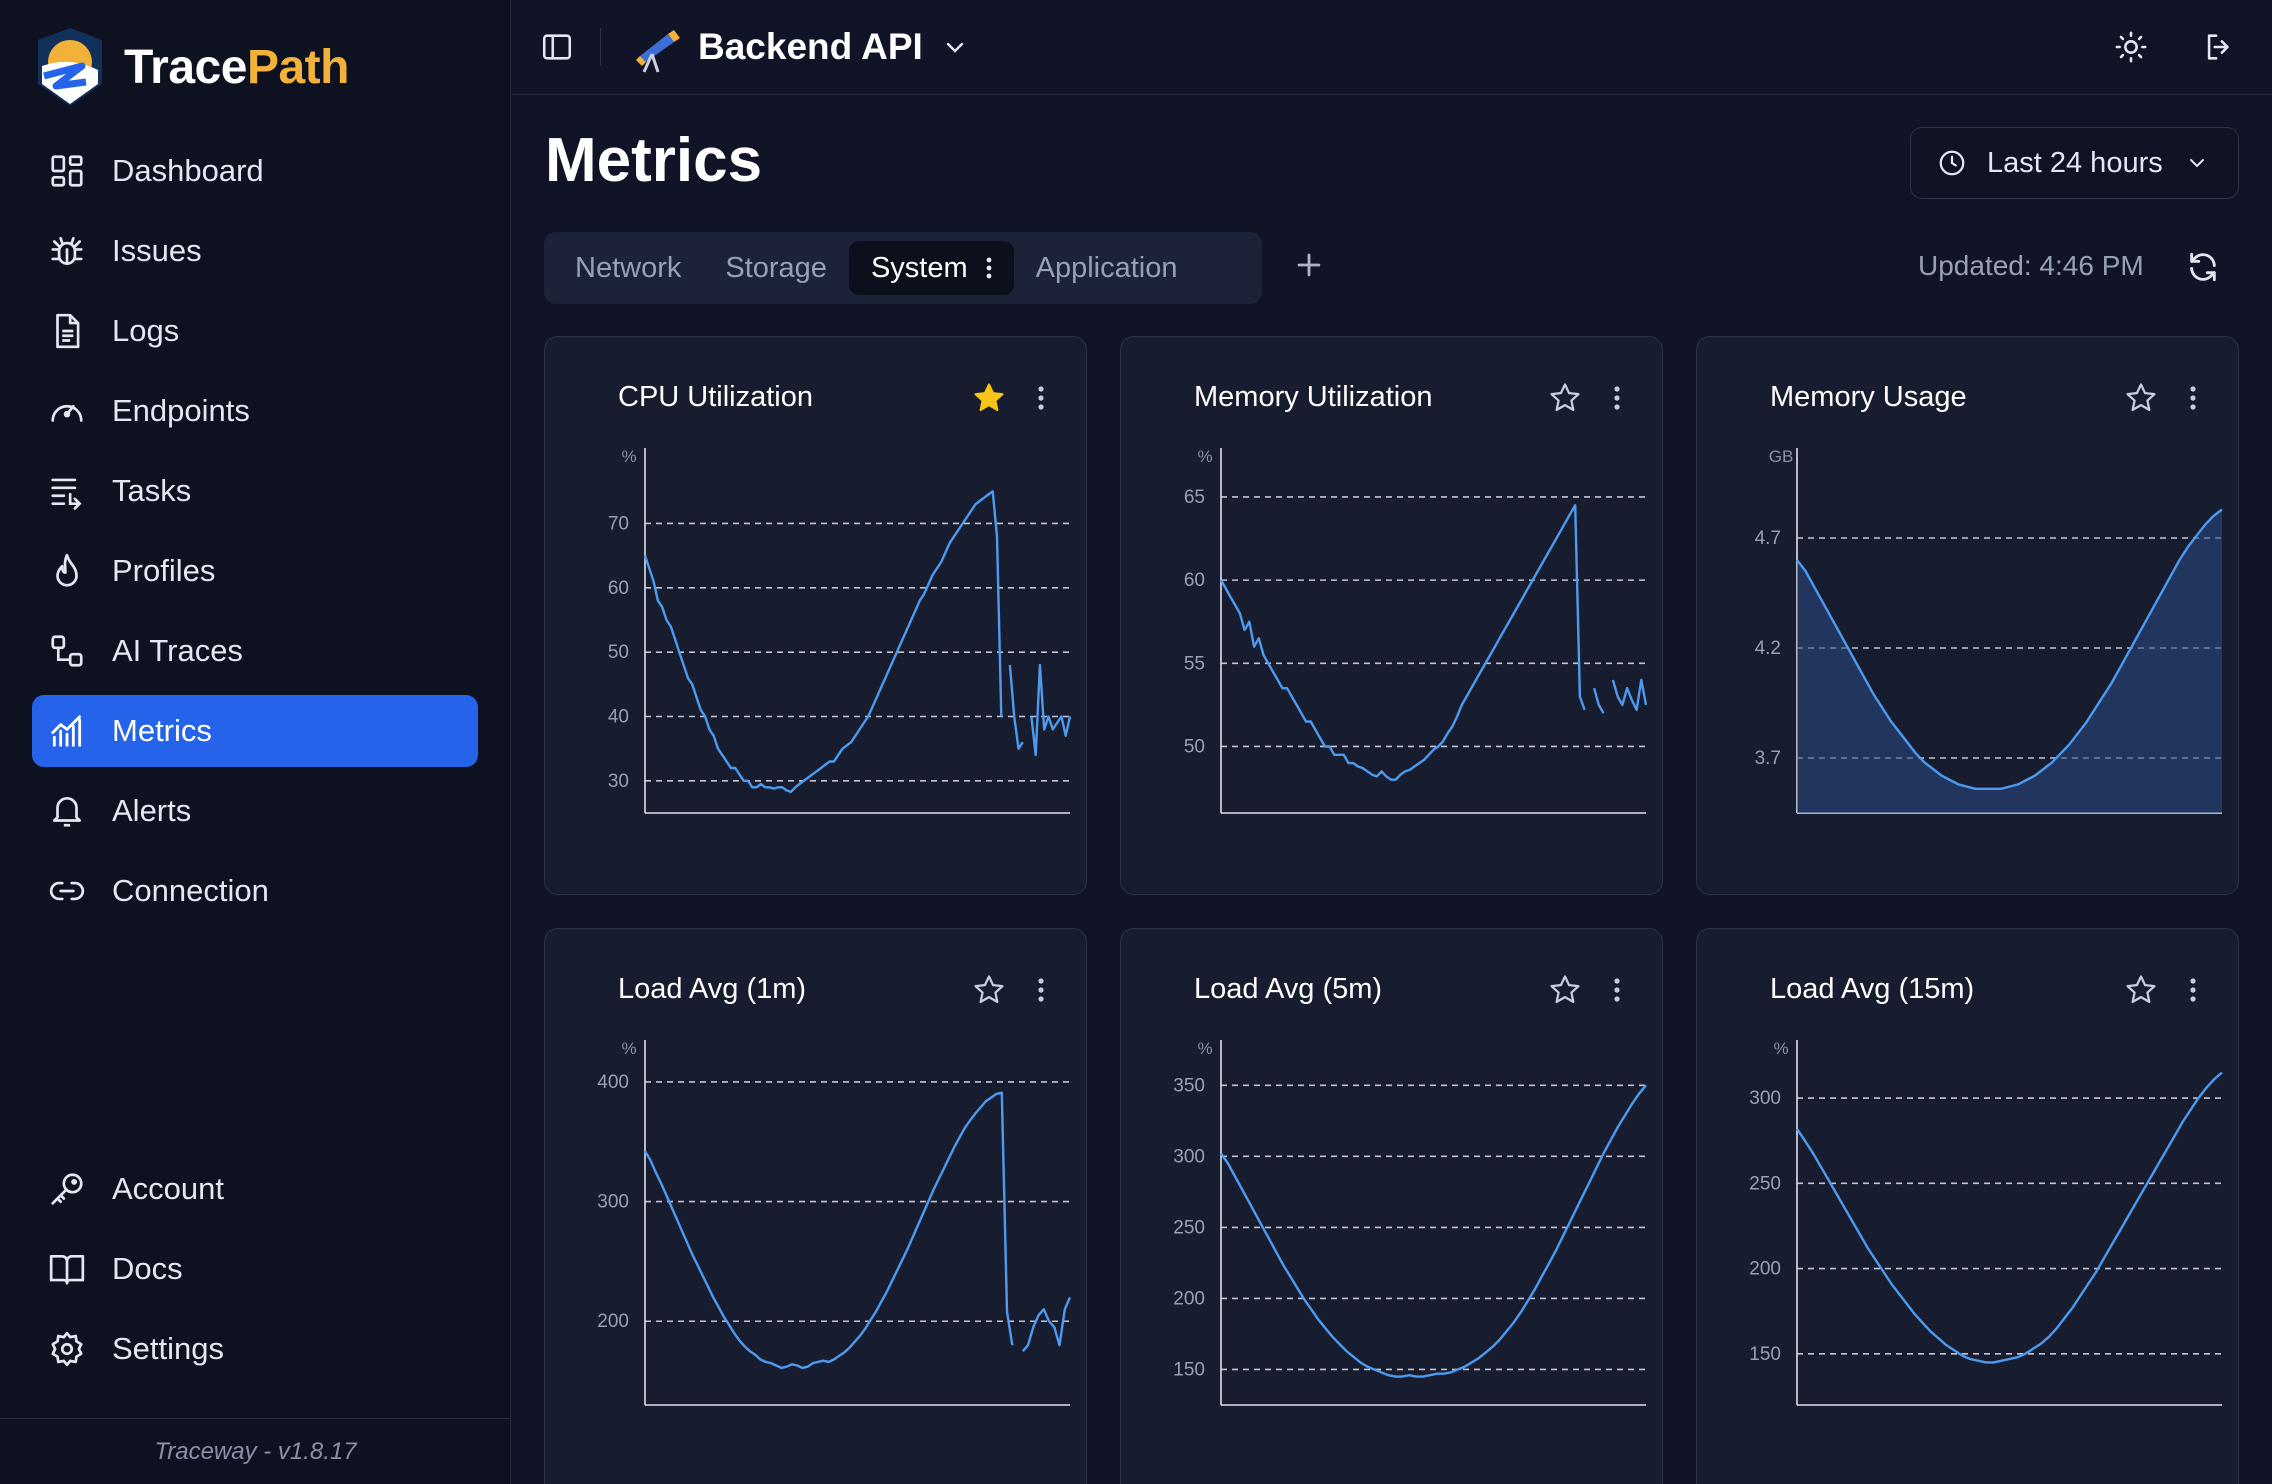  I want to click on sidebar-item-connection: Connection, so click(255, 891).